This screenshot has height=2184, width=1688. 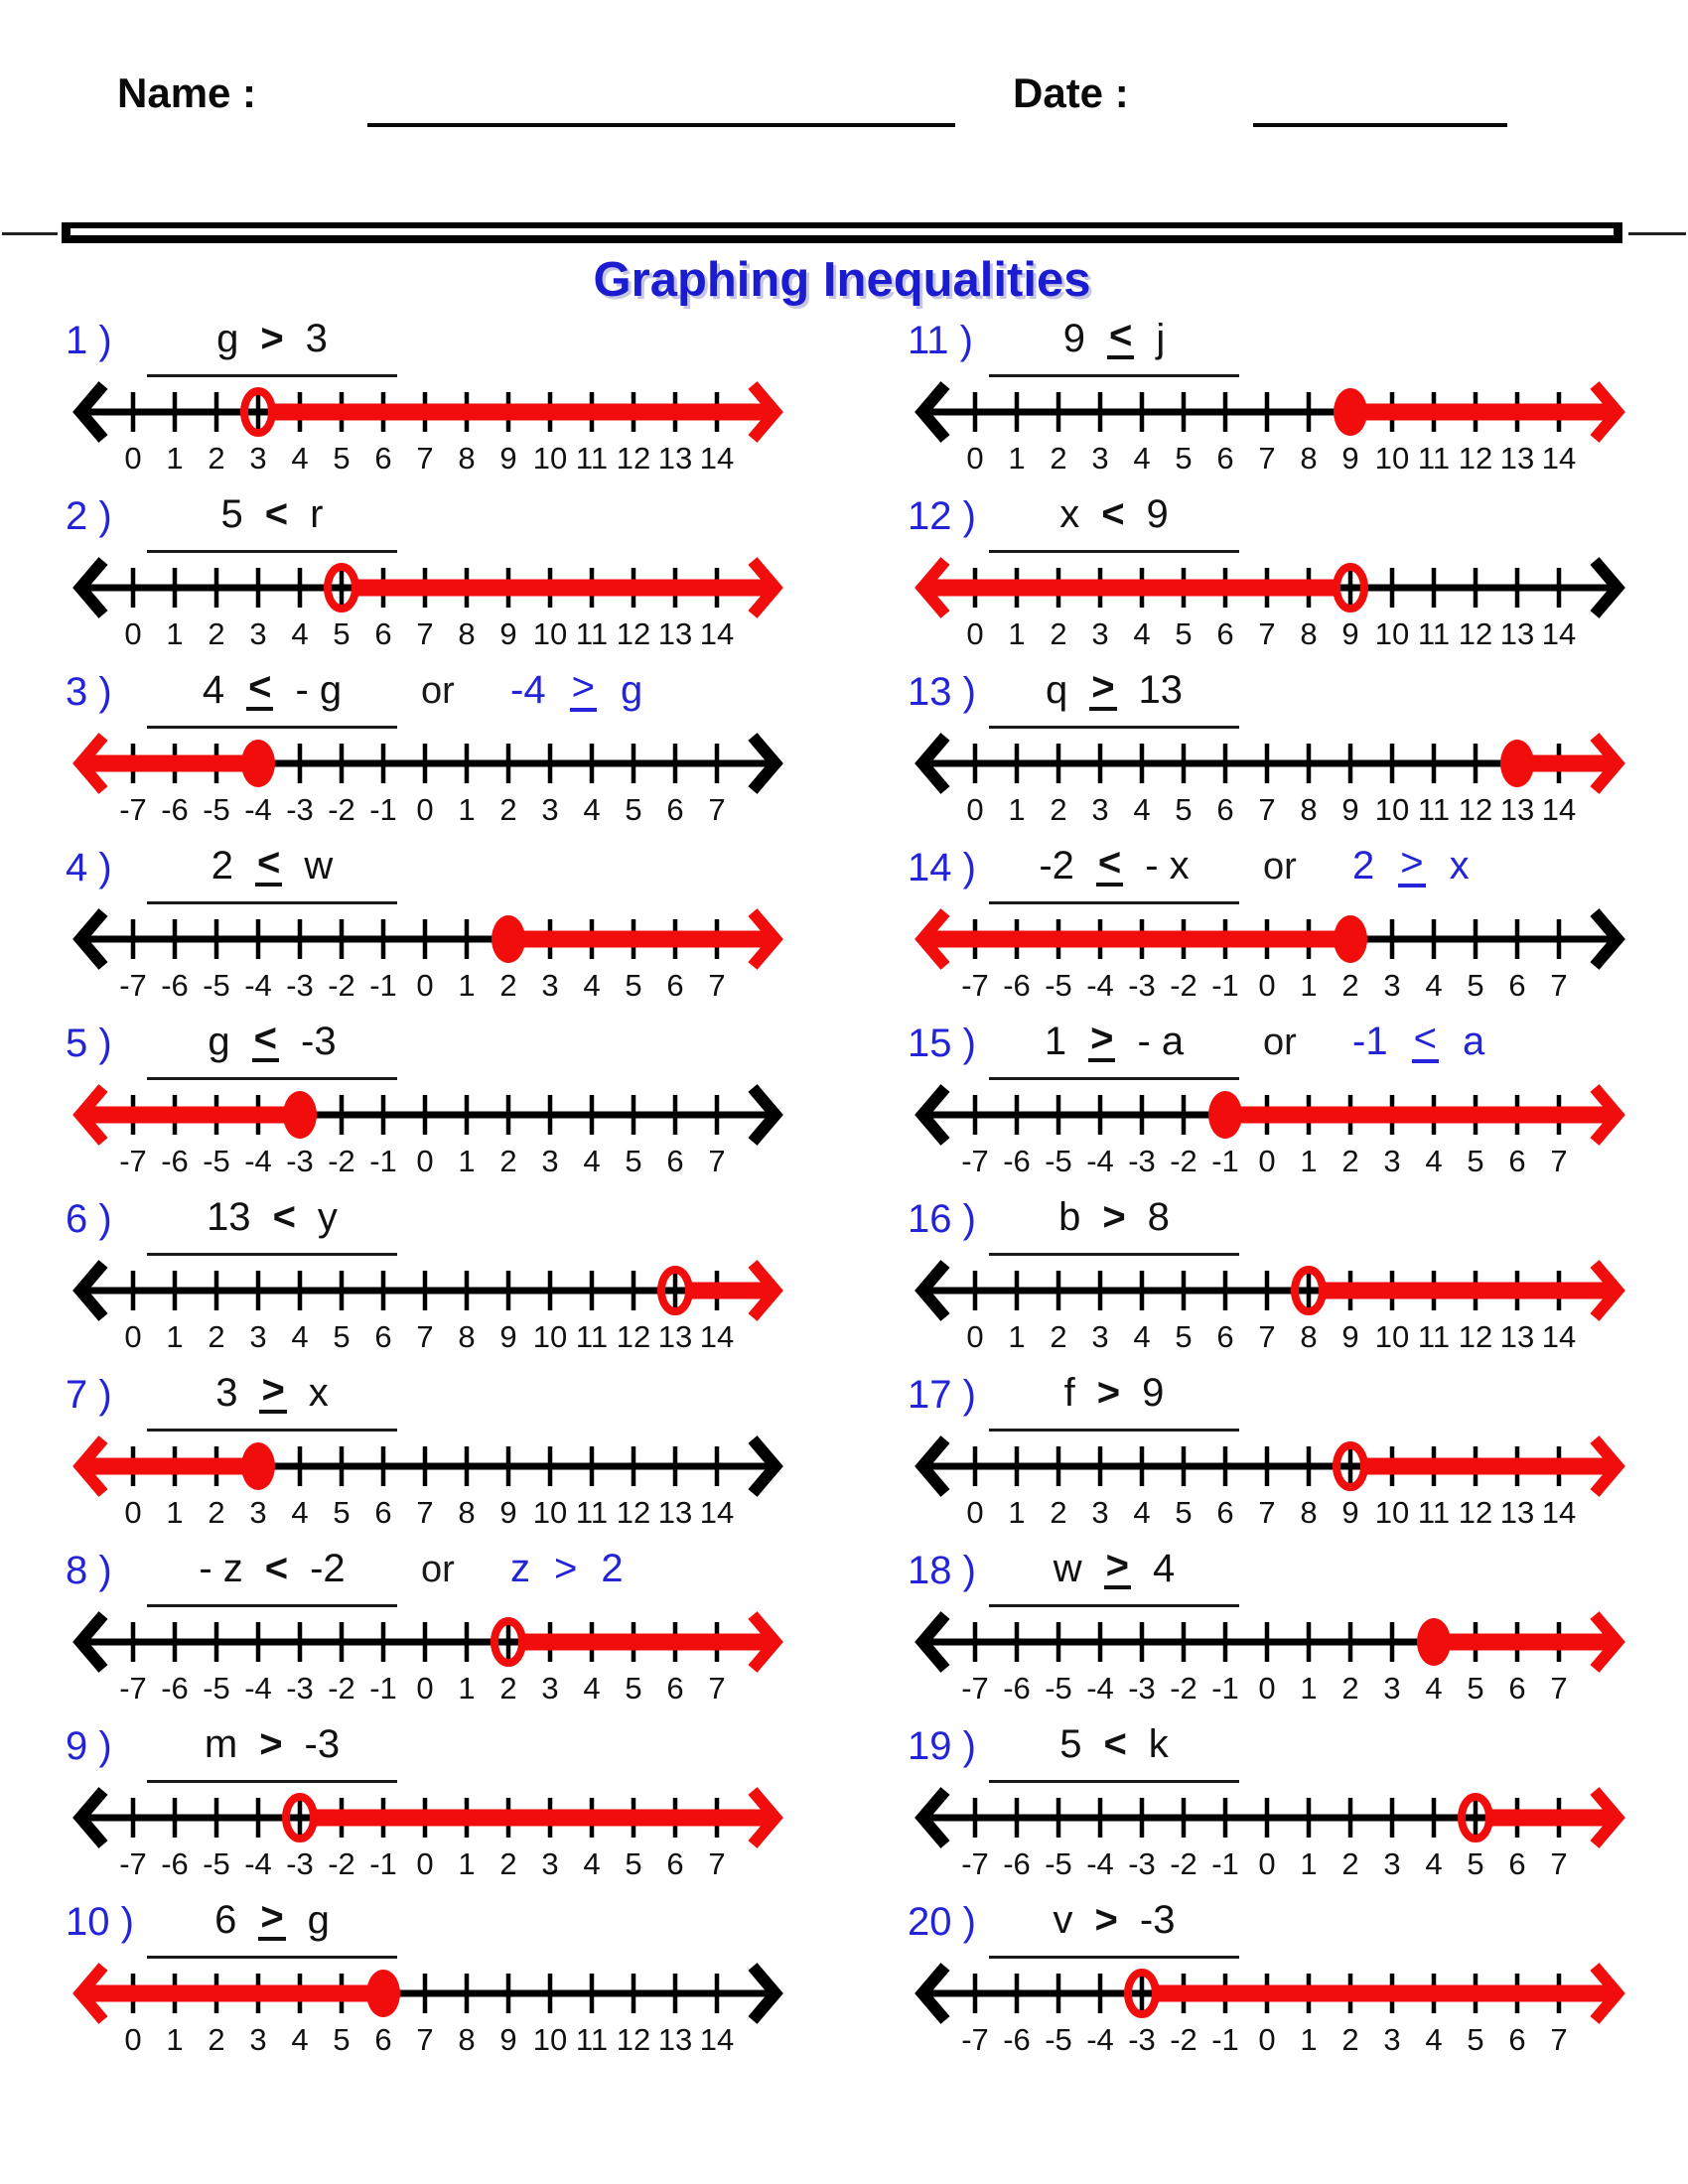 What do you see at coordinates (942, 516) in the screenshot?
I see `problem-number: 12 )` at bounding box center [942, 516].